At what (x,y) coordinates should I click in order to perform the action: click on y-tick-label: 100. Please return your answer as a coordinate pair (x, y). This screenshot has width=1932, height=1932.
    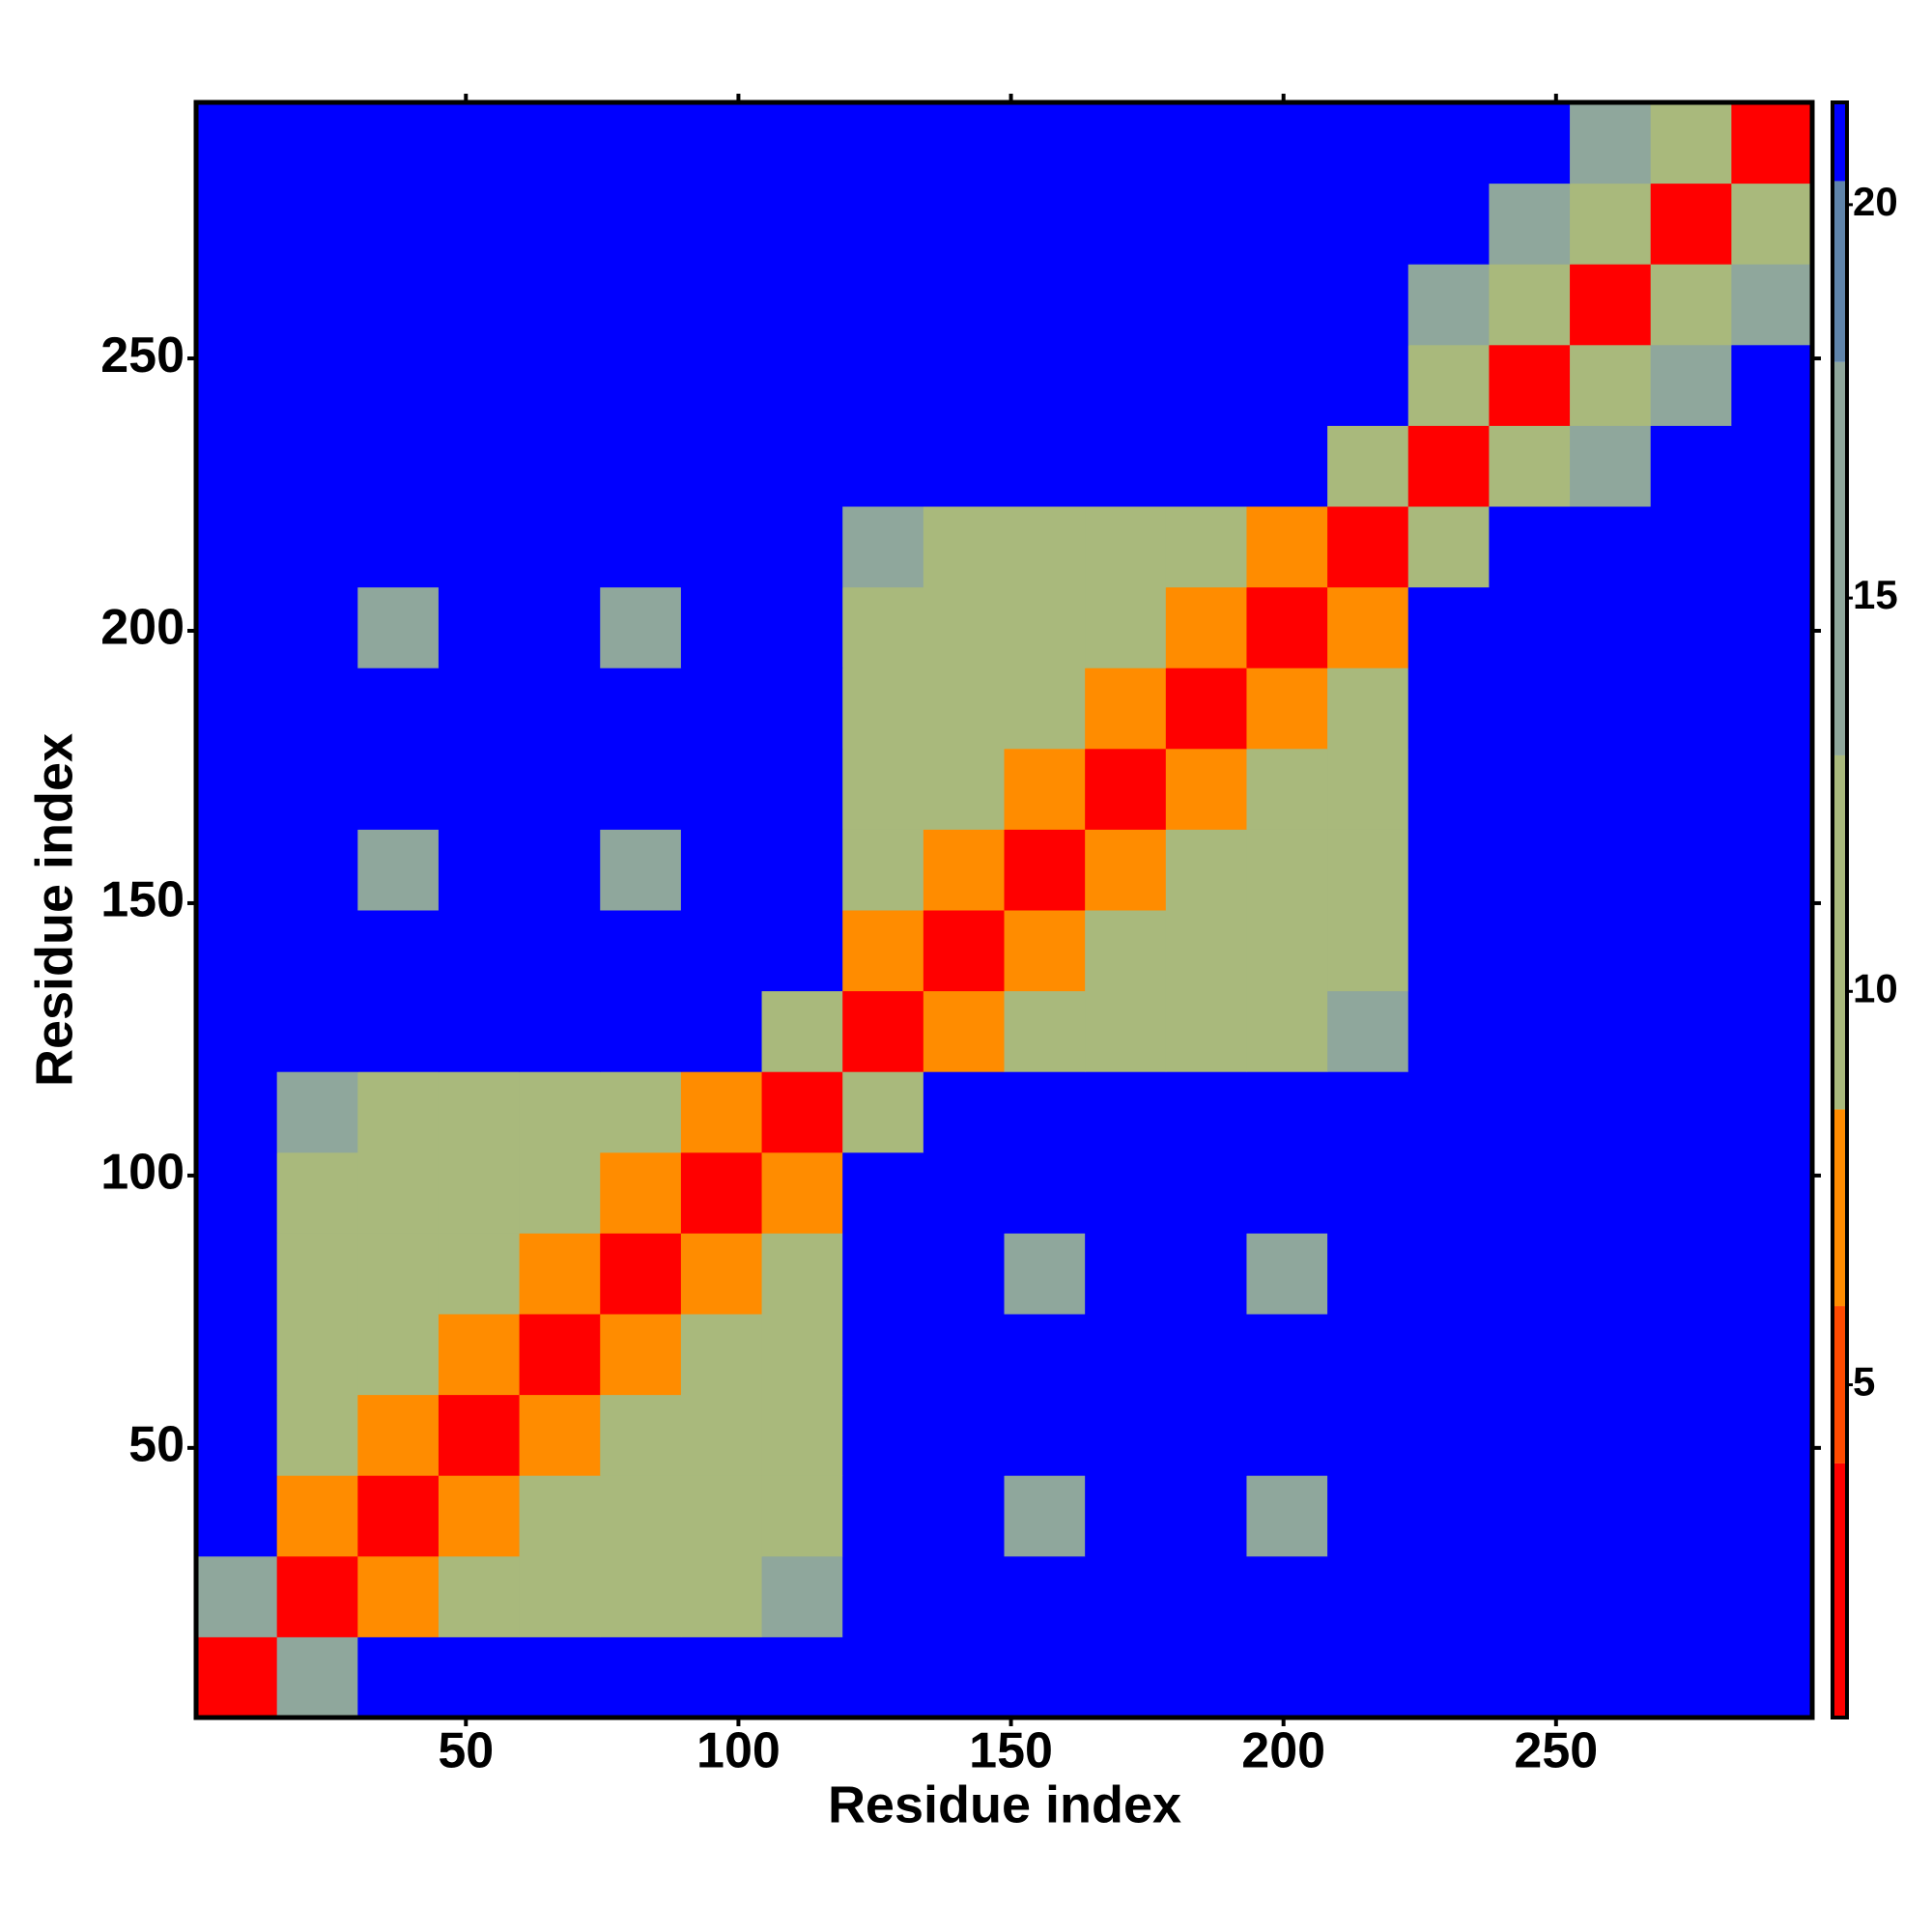
    Looking at the image, I should click on (142, 1173).